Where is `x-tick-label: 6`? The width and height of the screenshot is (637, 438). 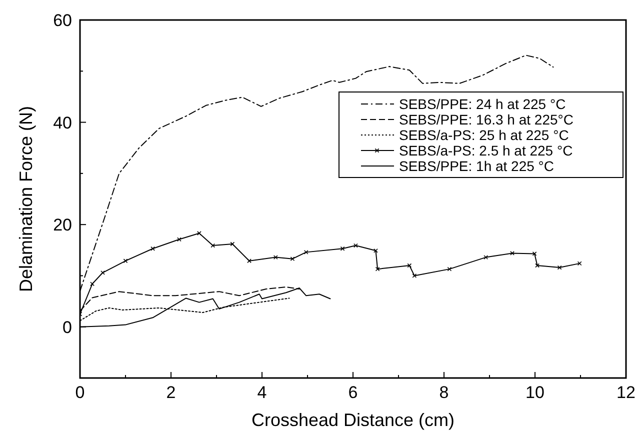 x-tick-label: 6 is located at coordinates (353, 392).